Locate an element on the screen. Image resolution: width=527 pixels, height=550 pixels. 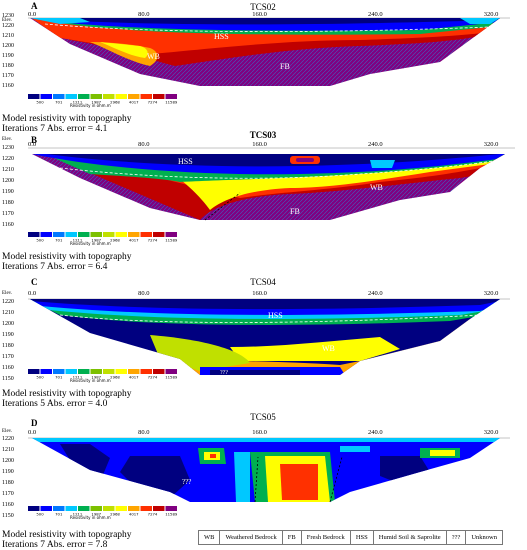
colorbar-value: 4017 is located at coordinates (134, 240).